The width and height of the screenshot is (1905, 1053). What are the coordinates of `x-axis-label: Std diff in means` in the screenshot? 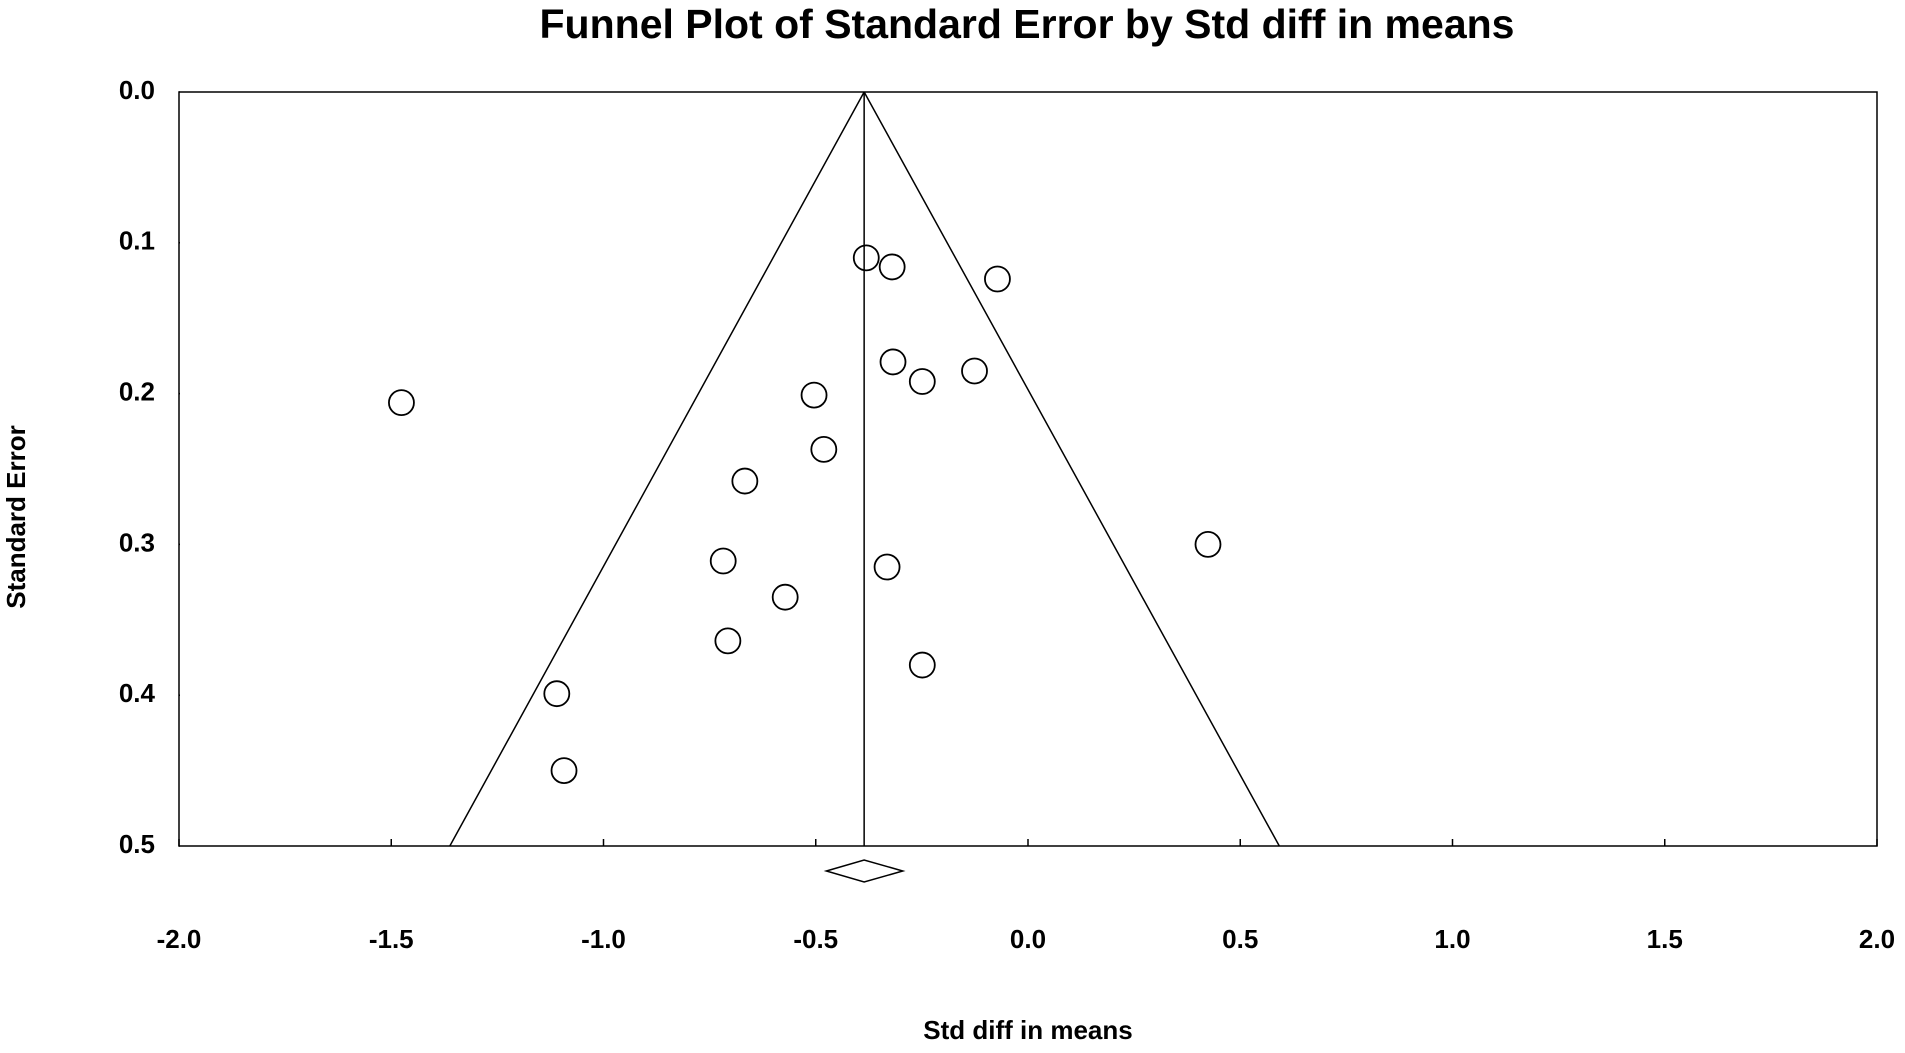 It's located at (1027, 1030).